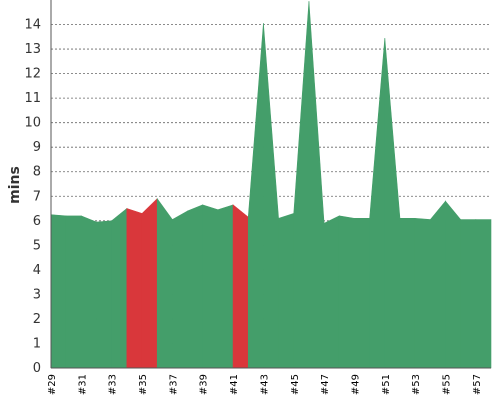 This screenshot has width=500, height=400. I want to click on x-tick-label: #49, so click(355, 384).